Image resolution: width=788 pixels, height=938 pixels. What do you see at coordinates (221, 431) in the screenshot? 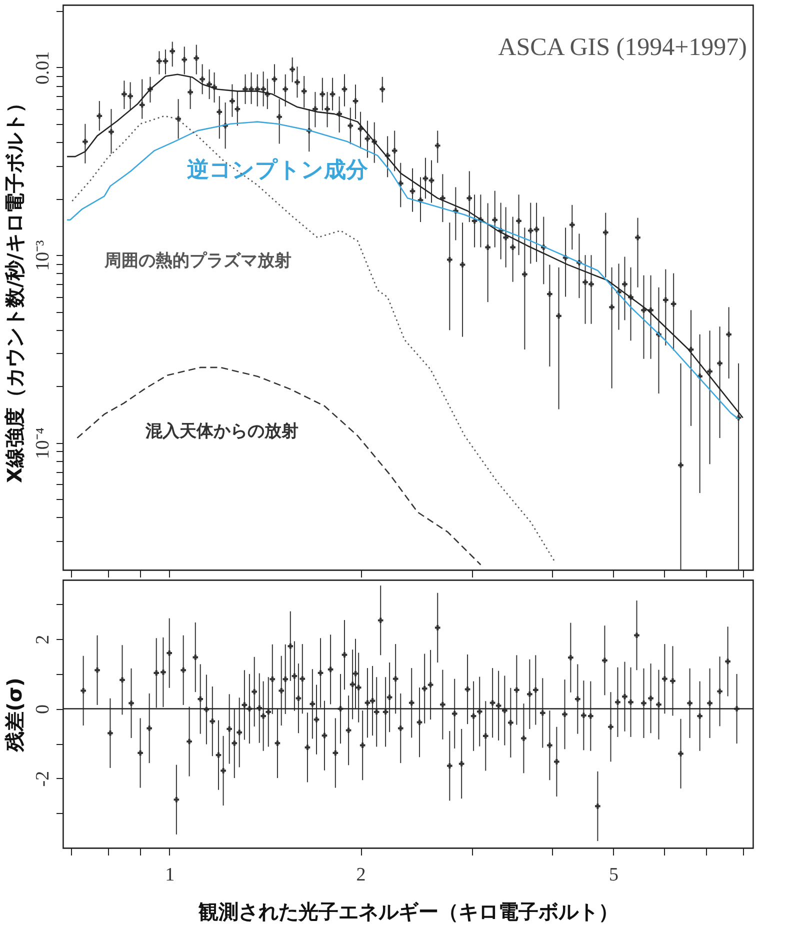
I see `series-label: 混入天体からの放射` at bounding box center [221, 431].